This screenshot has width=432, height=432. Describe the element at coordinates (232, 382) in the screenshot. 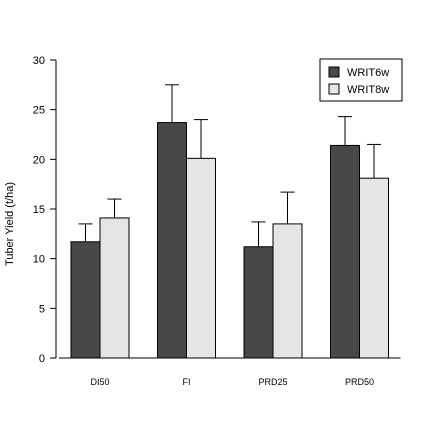

I see `x-axis-labels: DI50 FI PRD25 PRD50` at that location.